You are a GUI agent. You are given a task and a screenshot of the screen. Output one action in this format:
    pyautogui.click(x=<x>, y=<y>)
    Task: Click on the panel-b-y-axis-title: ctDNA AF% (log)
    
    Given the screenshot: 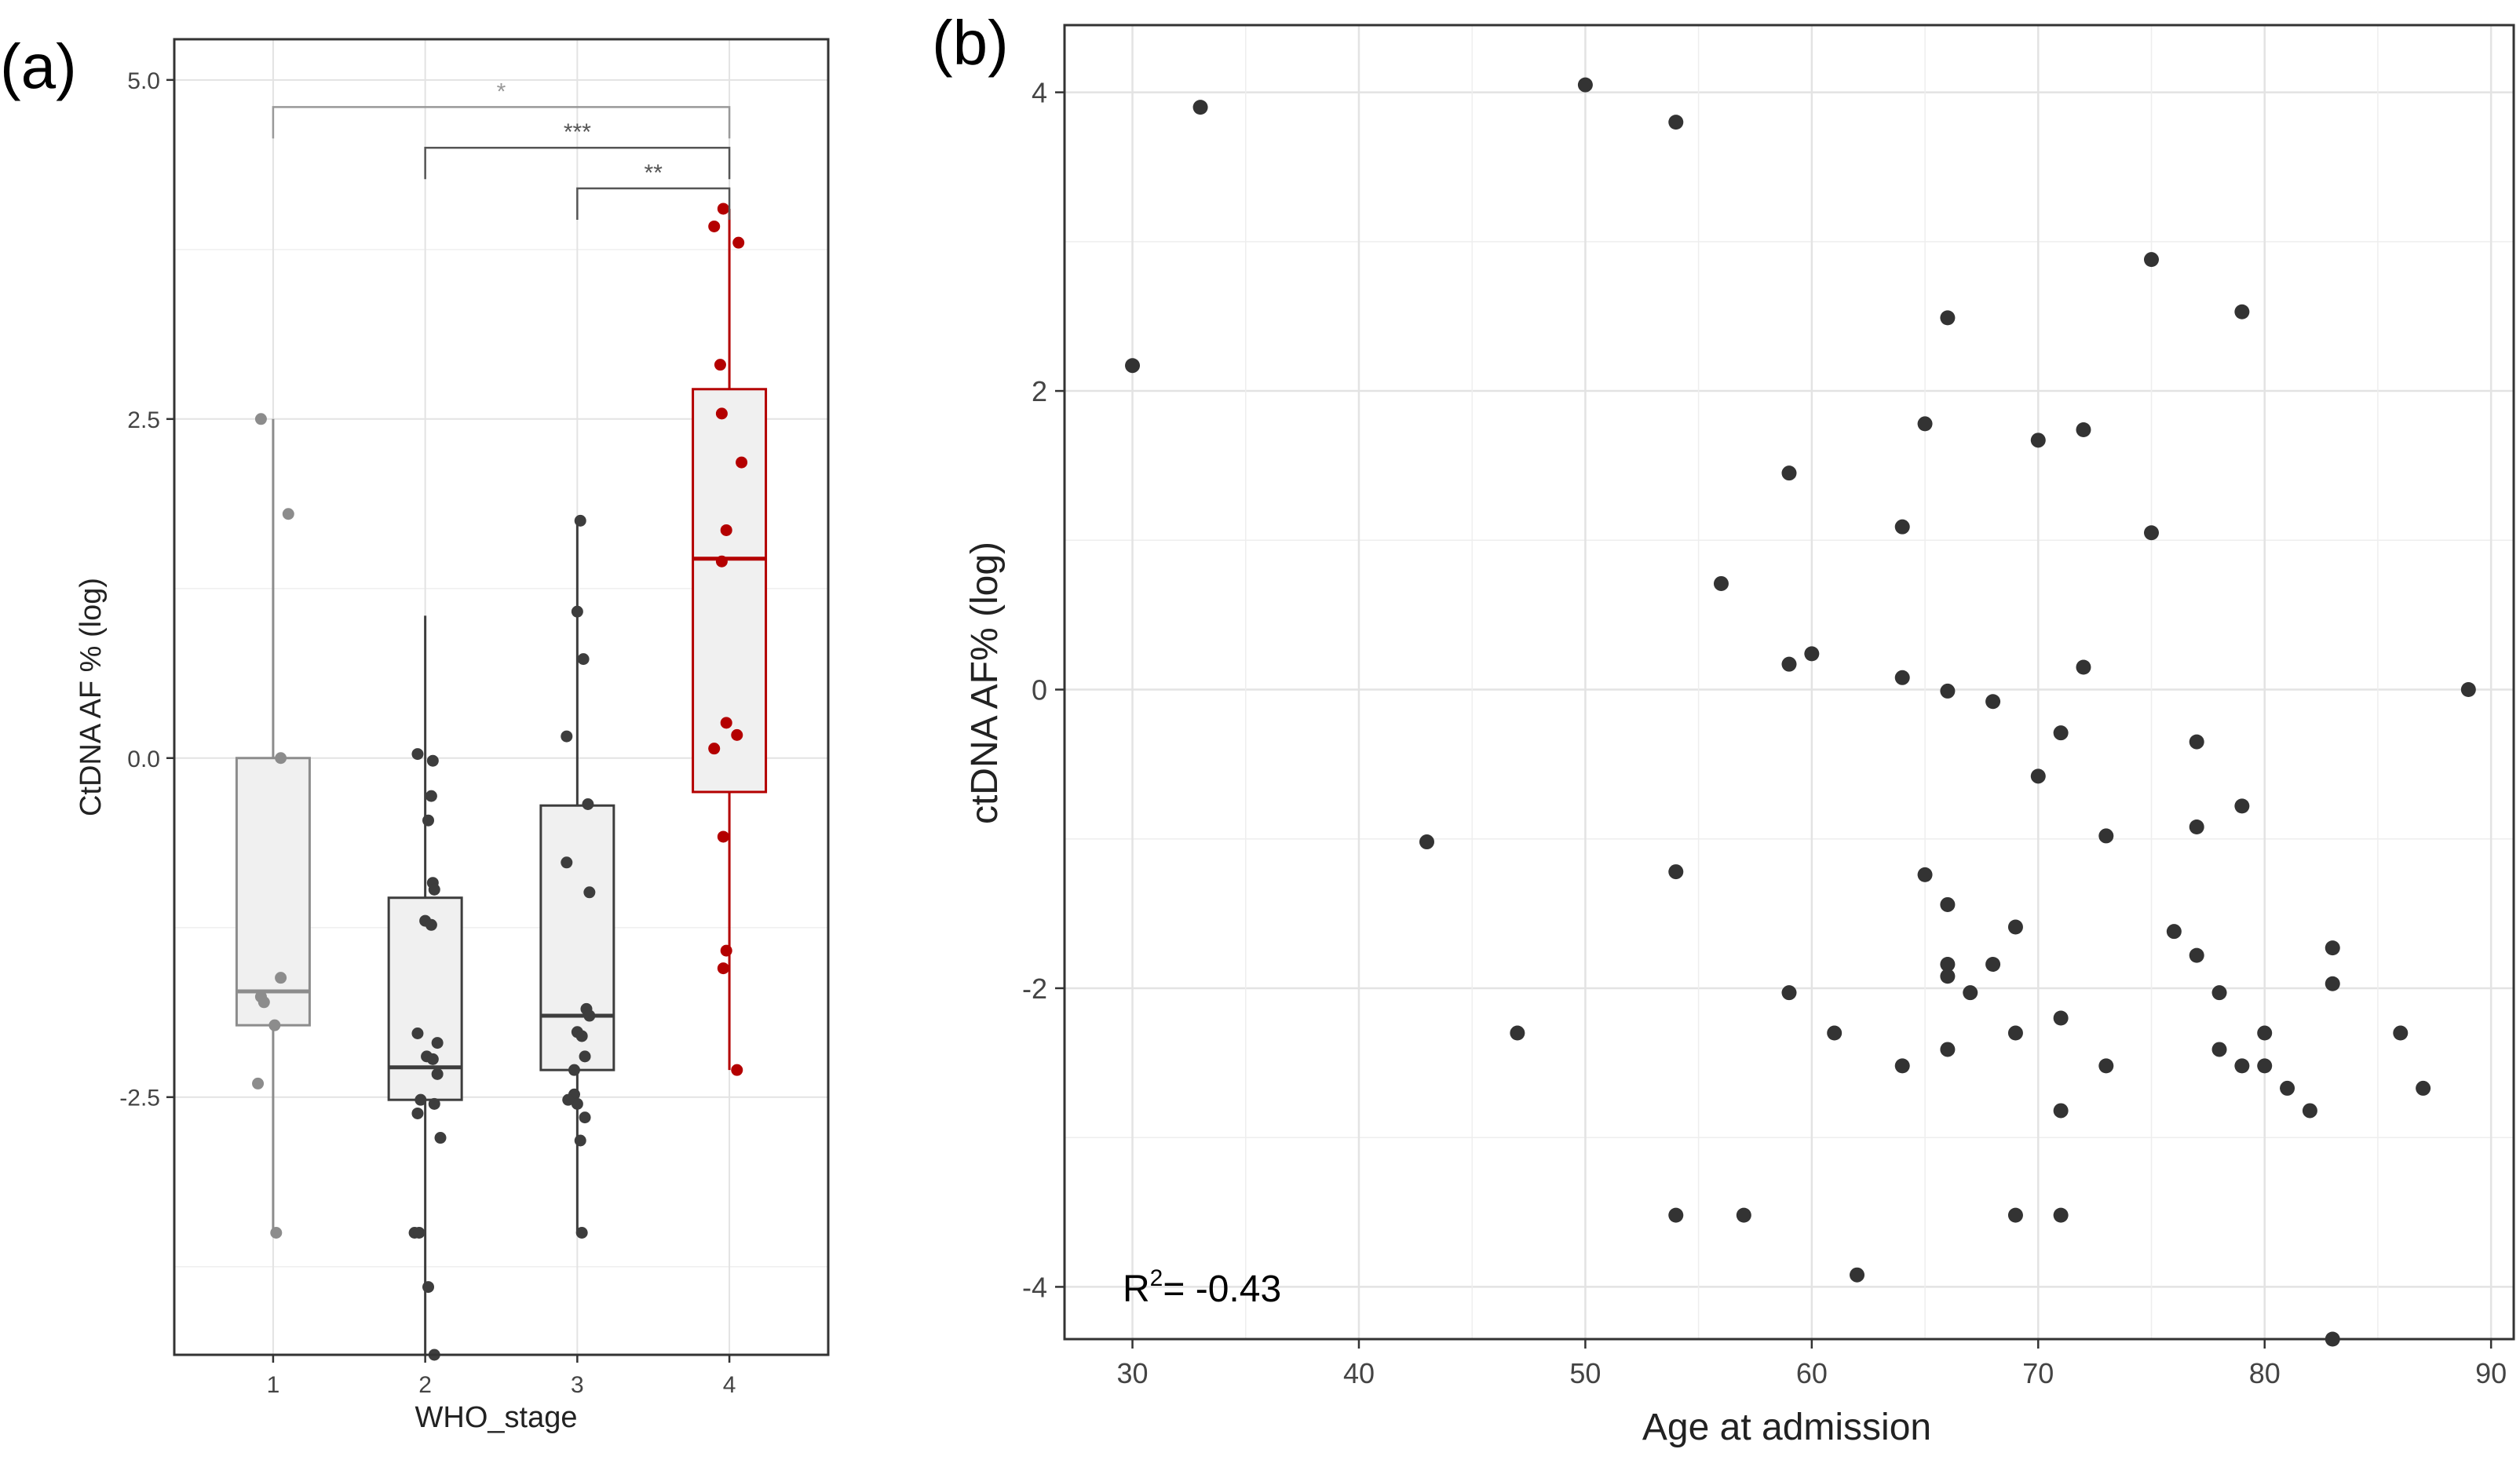 What is the action you would take?
    pyautogui.click(x=985, y=683)
    